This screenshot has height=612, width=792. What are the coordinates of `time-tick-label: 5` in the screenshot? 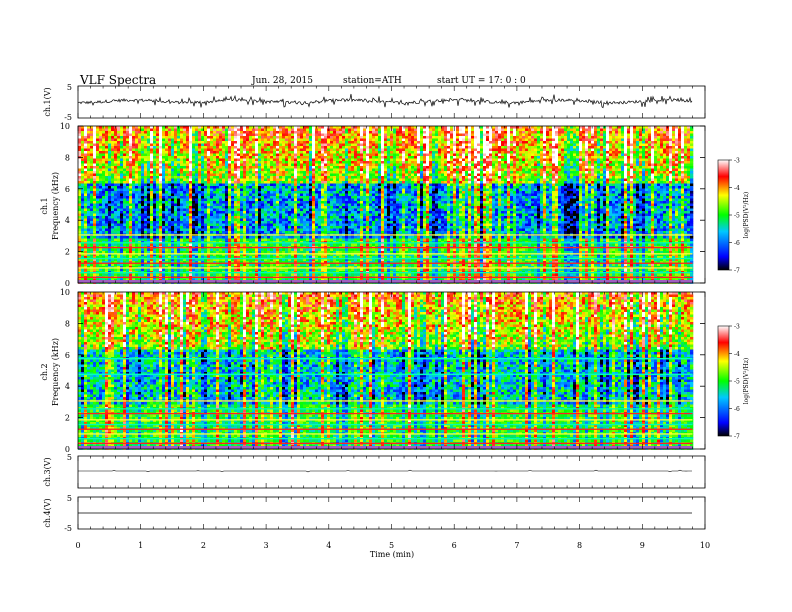 It's located at (391, 545).